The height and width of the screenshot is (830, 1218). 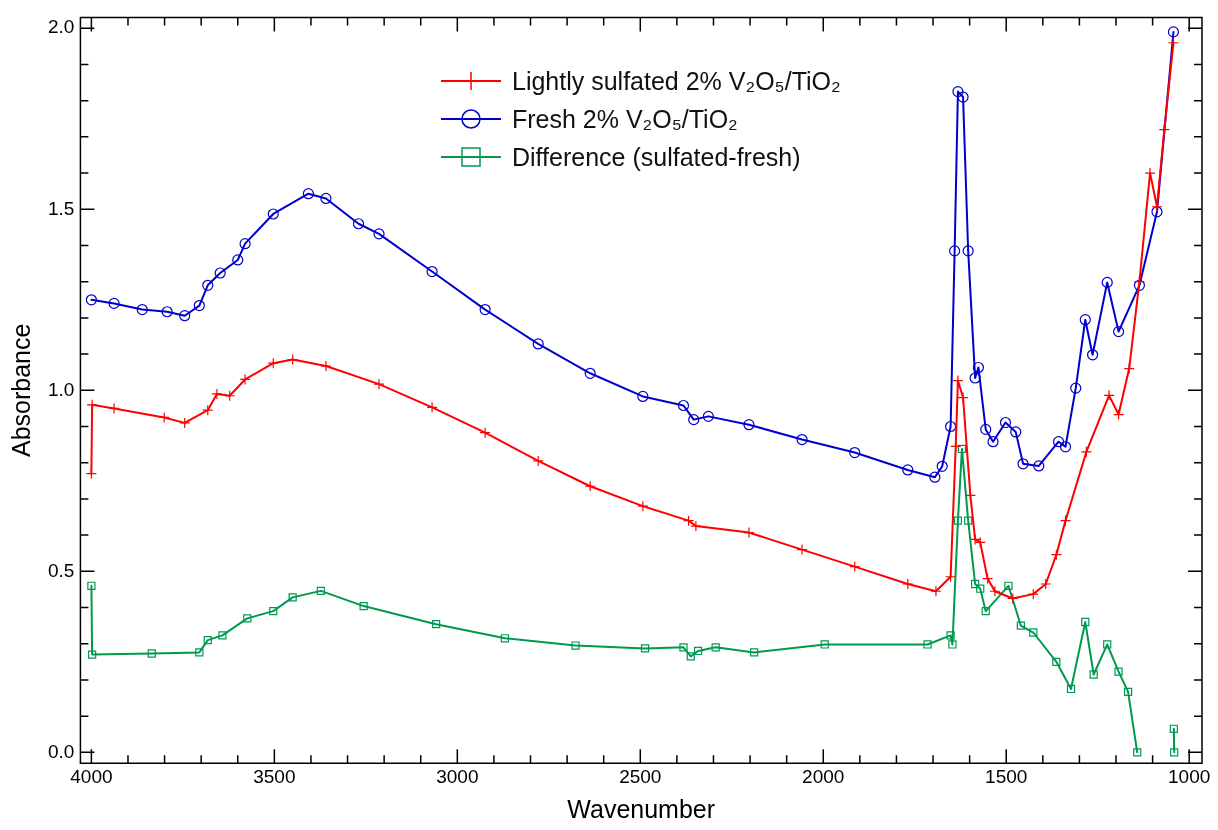 I want to click on x-tick-label: 4000, so click(x=91, y=776).